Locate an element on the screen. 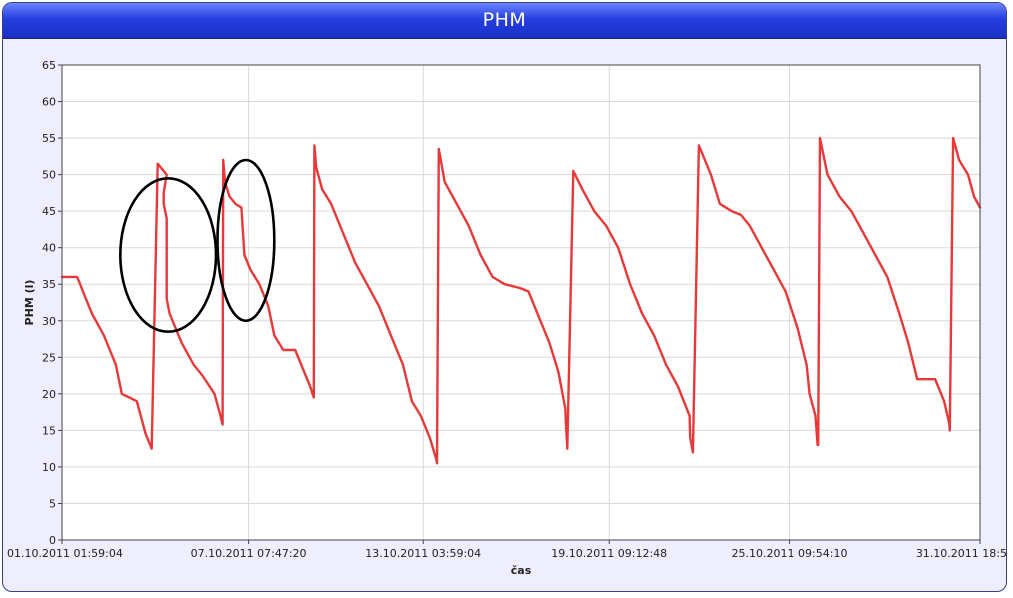 The width and height of the screenshot is (1013, 598). y-tick-label: 45 is located at coordinates (49, 211).